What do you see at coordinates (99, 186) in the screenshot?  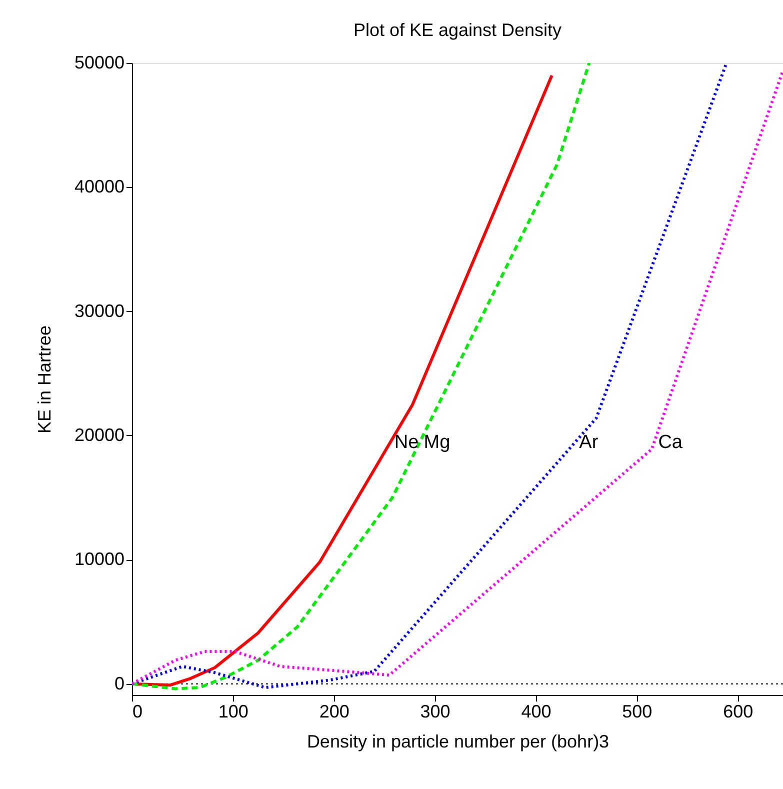 I see `y-tick-label: 40000` at bounding box center [99, 186].